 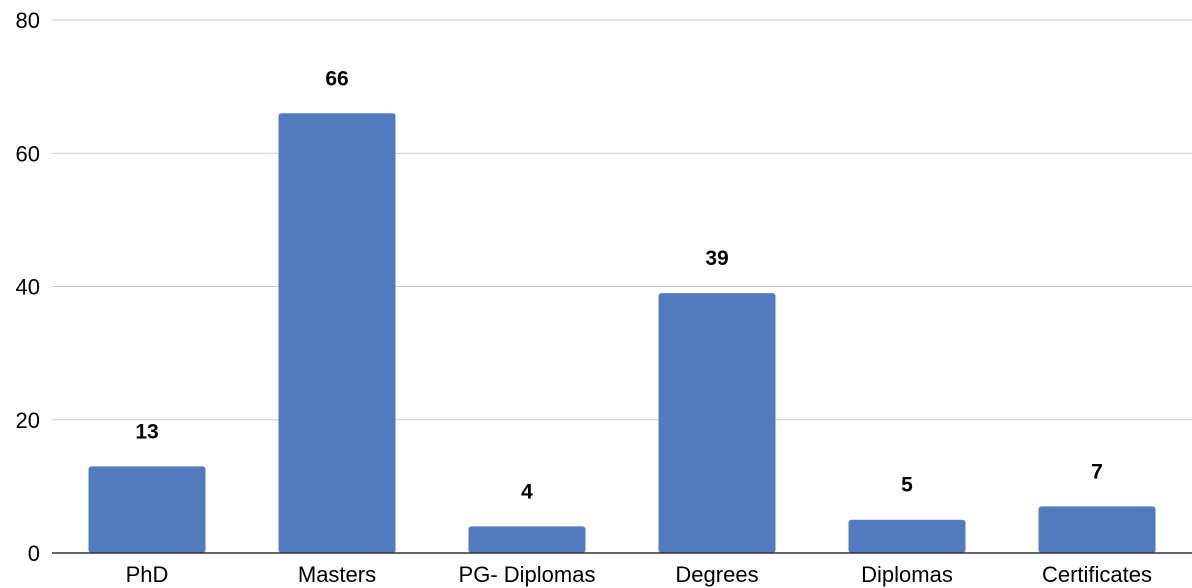 I want to click on data-label: 39, so click(x=716, y=258).